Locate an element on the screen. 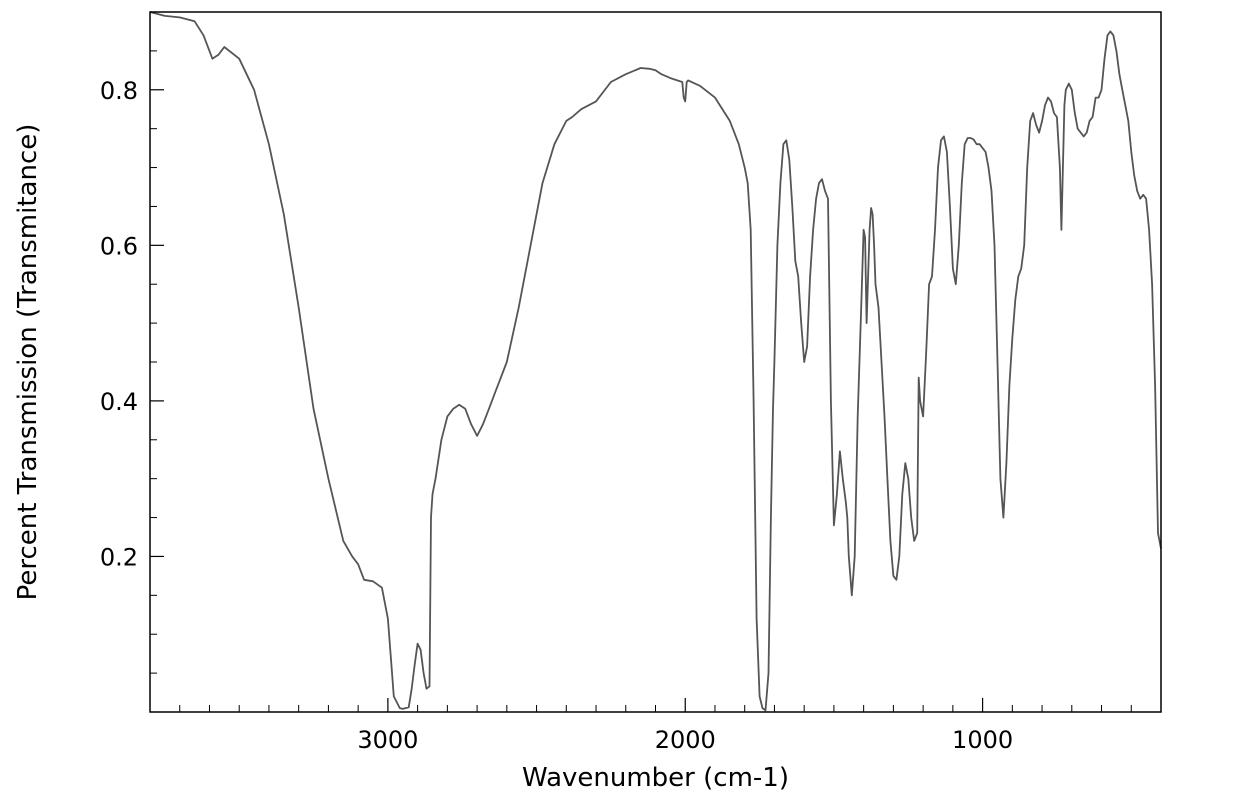 The image size is (1250, 801). y-tick-label: 0.2 is located at coordinates (119, 557).